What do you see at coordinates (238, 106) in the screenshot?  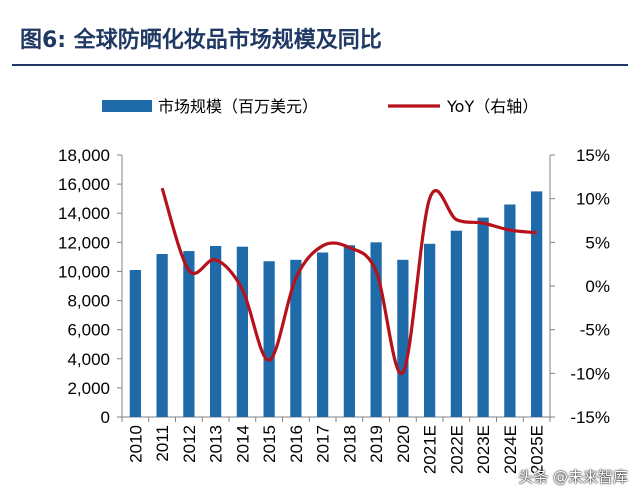 I see `legend-label-bar: 市场规模（百万美元）` at bounding box center [238, 106].